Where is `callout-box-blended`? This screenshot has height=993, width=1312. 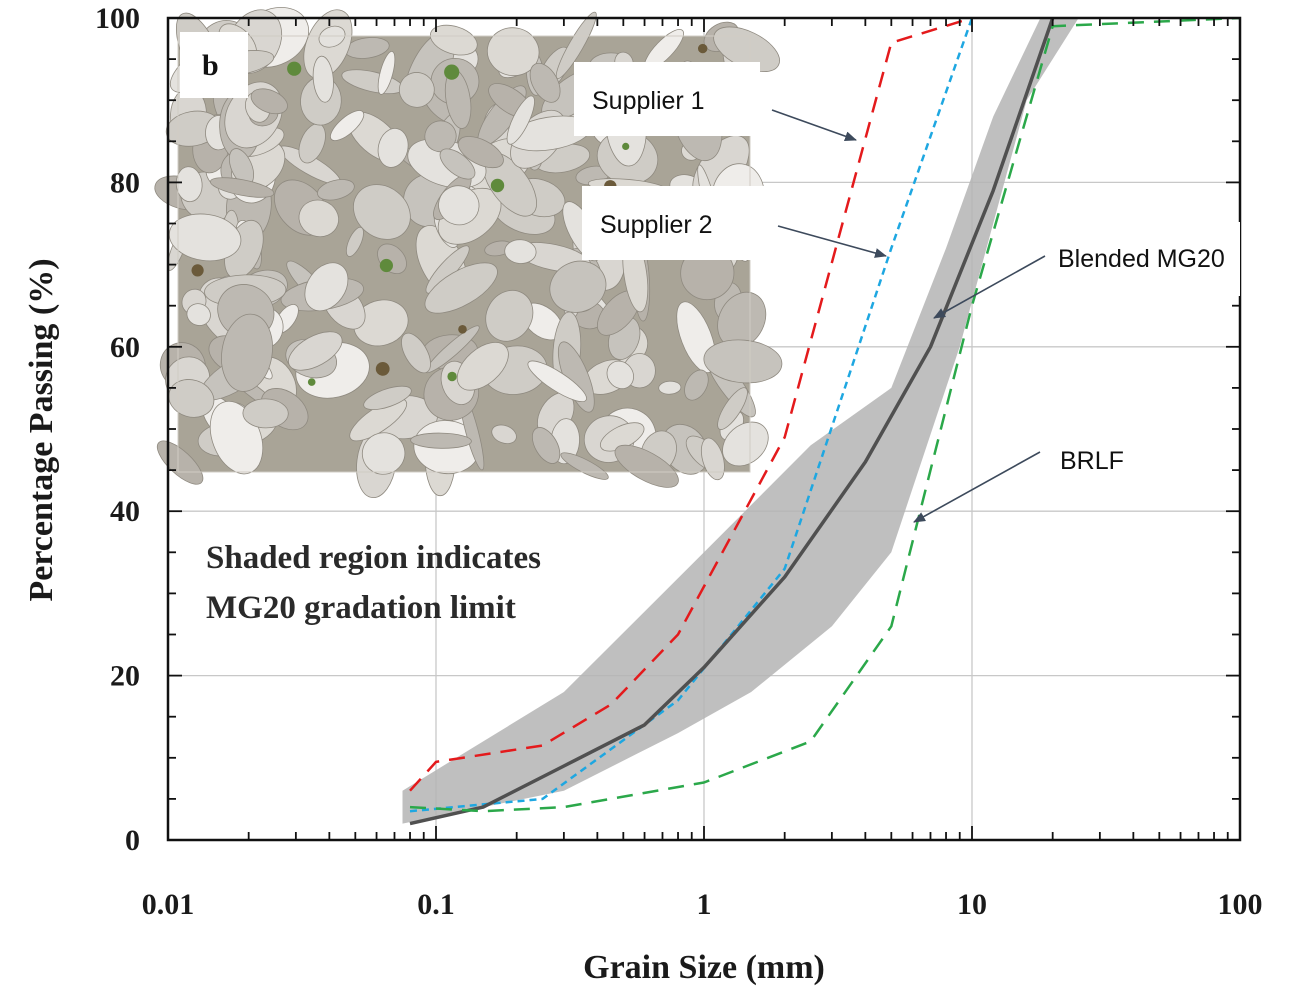
callout-box-blended is located at coordinates (1140, 259).